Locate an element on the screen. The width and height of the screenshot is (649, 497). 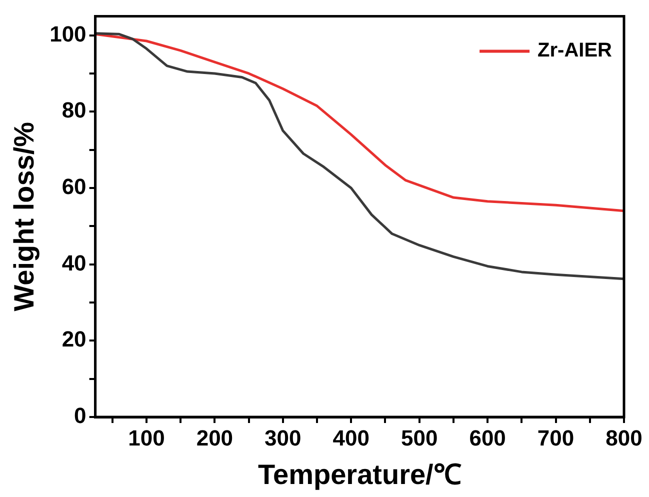
x-tick-label: 300 is located at coordinates (283, 437).